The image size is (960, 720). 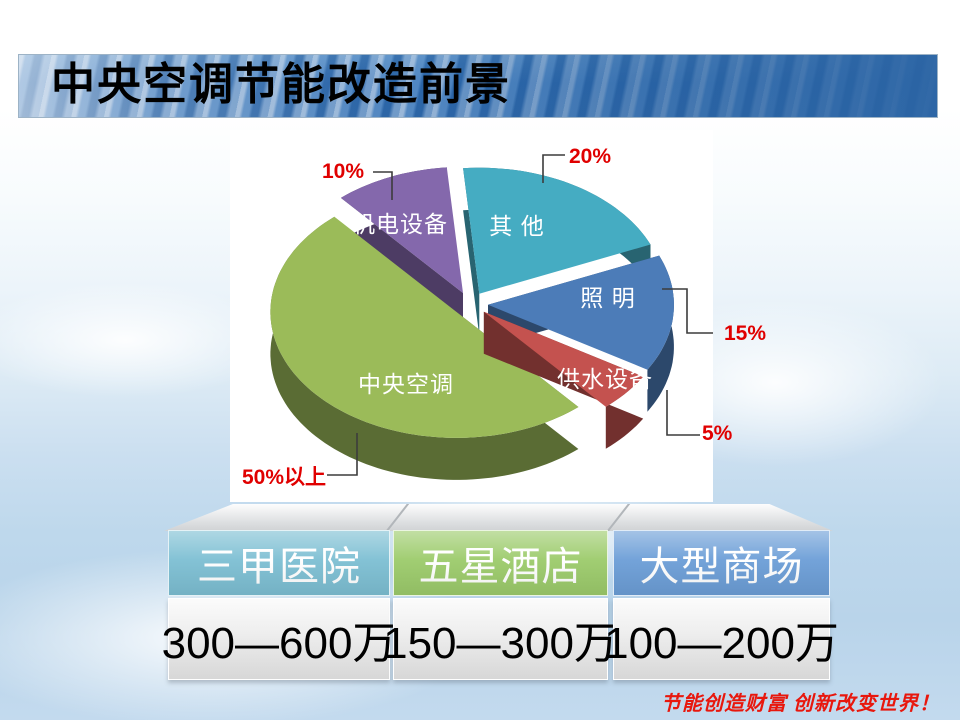 I want to click on callout-5pct: 5%, so click(x=717, y=433).